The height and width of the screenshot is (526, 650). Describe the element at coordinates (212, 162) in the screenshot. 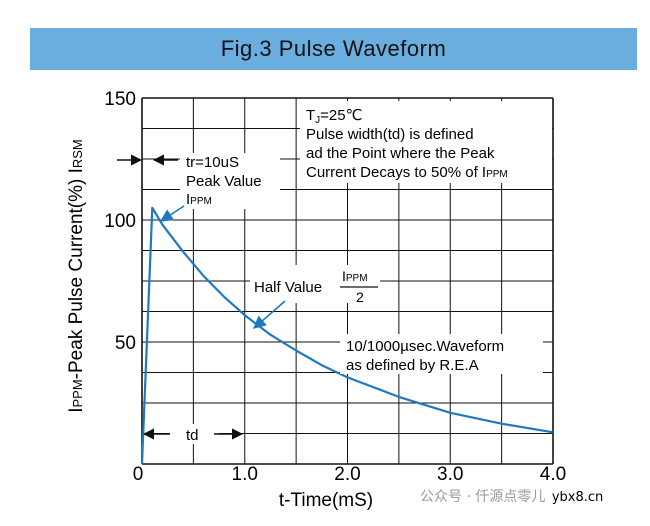

I see `tr-label: tr=10uS` at that location.